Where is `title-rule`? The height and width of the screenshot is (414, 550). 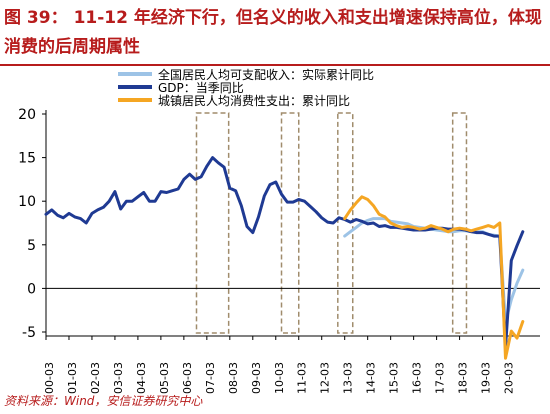 title-rule is located at coordinates (275, 65).